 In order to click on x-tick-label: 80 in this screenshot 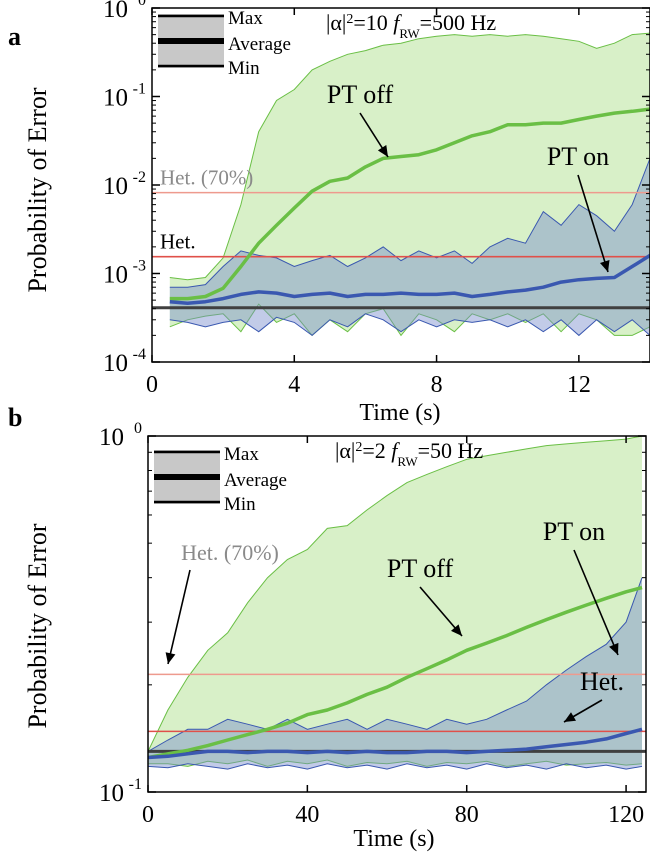, I will do `click(467, 815)`.